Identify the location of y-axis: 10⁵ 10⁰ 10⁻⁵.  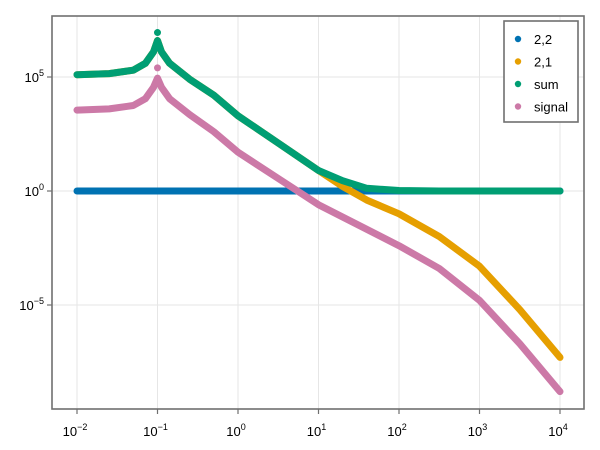
(35, 190).